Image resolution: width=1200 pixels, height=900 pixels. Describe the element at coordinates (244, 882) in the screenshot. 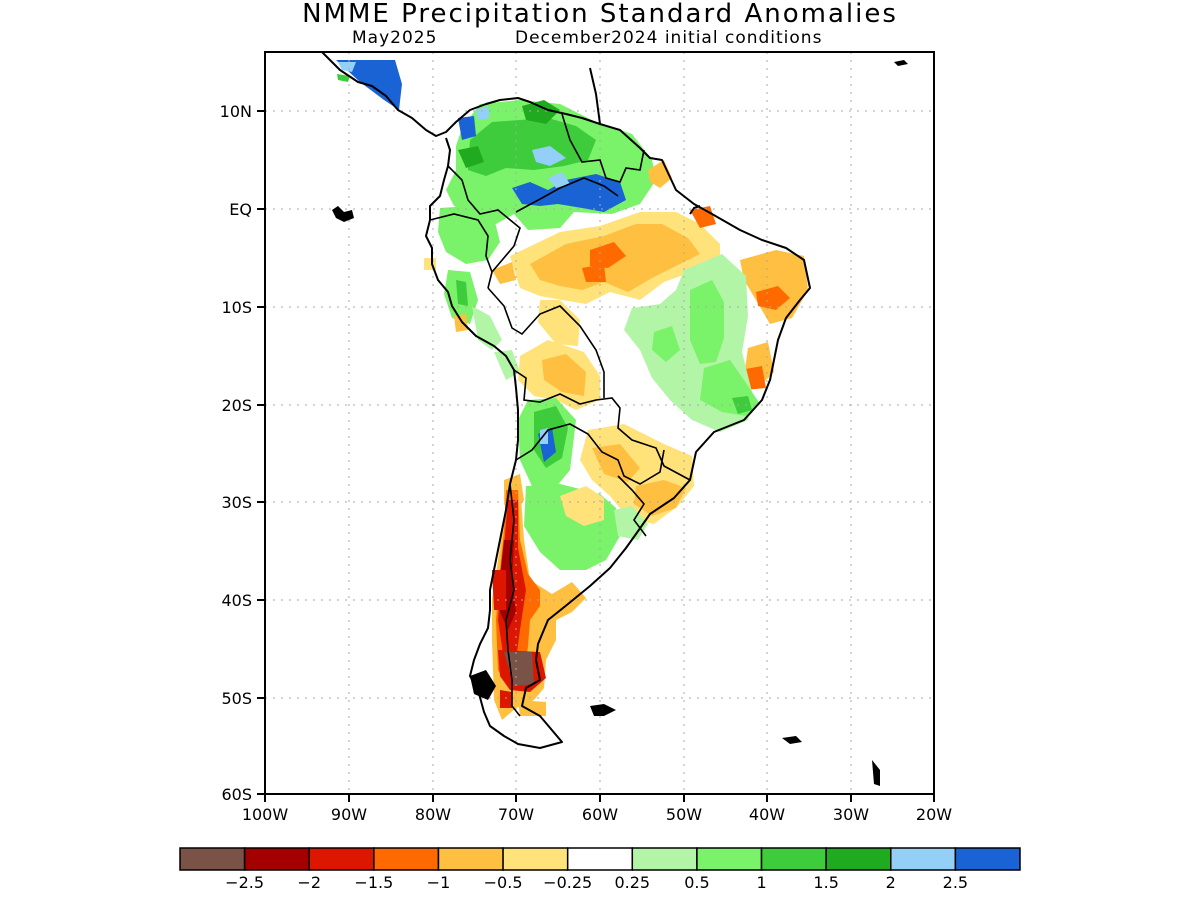

I see `colorbar-tick-label: −2.5` at that location.